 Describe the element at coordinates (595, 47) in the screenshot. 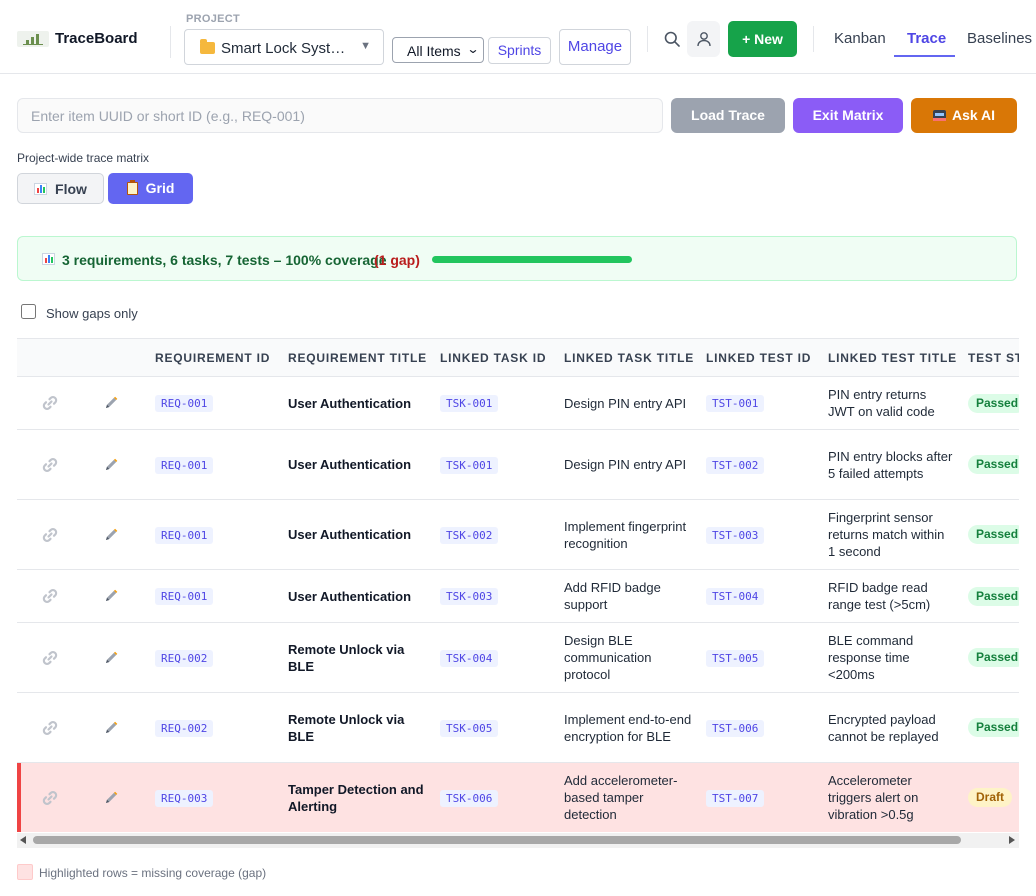

I see `manage-button: Manage` at that location.